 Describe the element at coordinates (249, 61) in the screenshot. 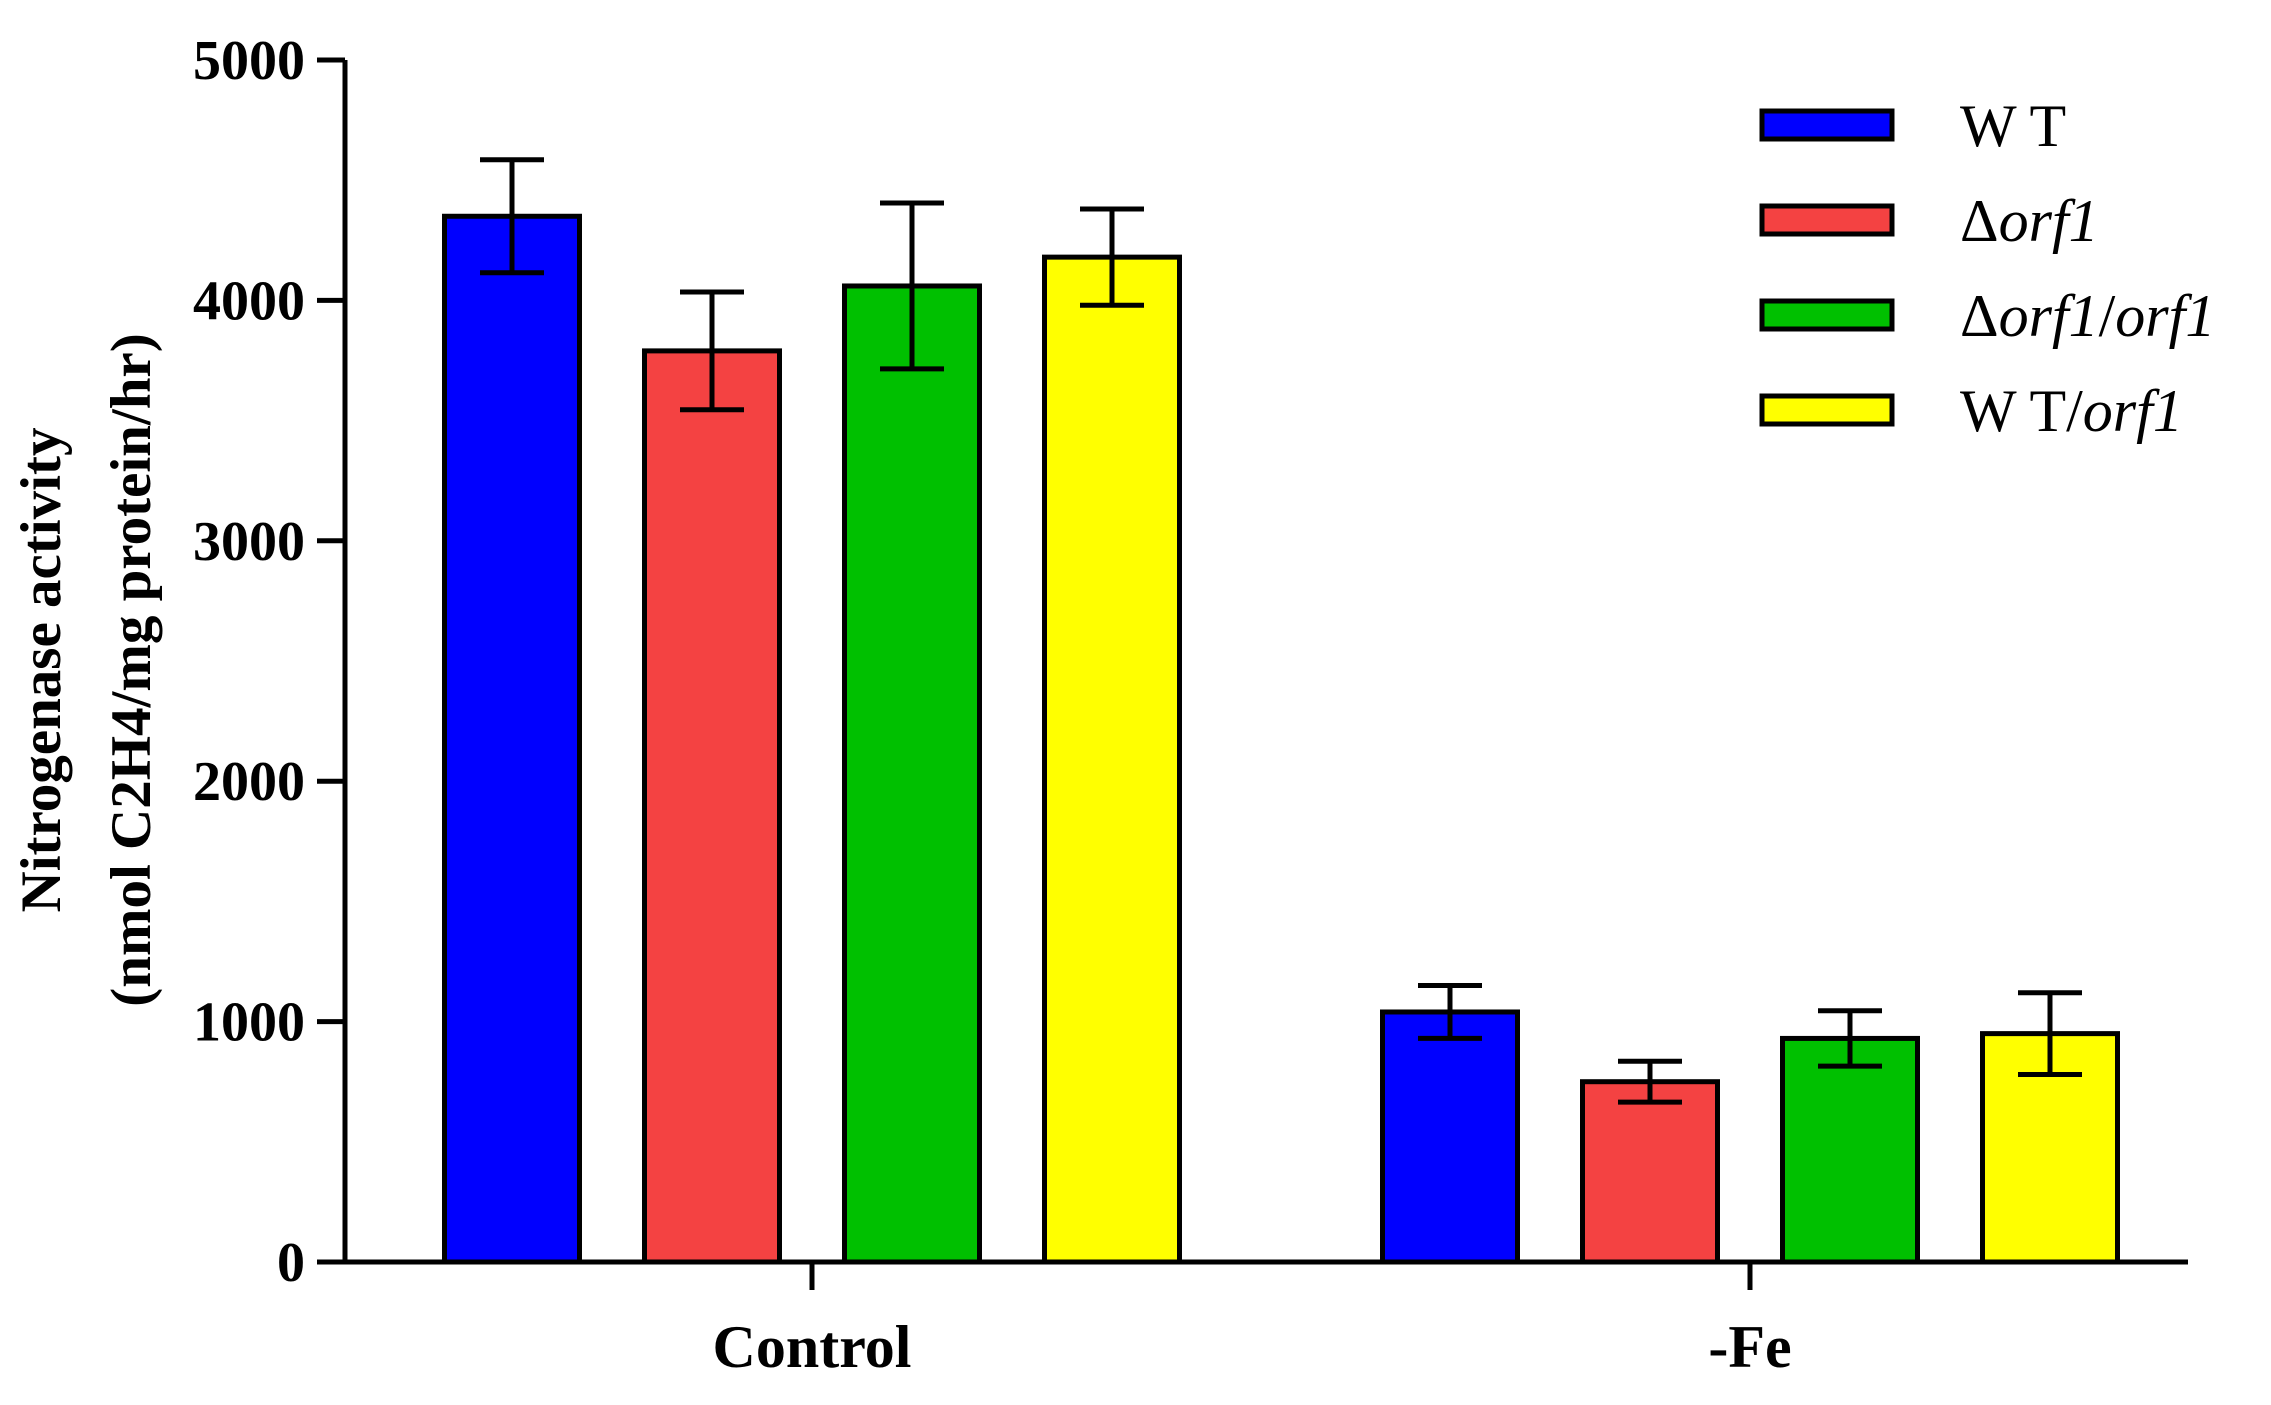

I see `y-tick-label: 5000` at that location.